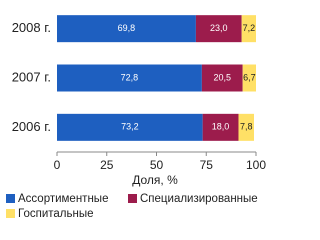  Describe the element at coordinates (256, 165) in the screenshot. I see `x-tick-label: 100` at that location.